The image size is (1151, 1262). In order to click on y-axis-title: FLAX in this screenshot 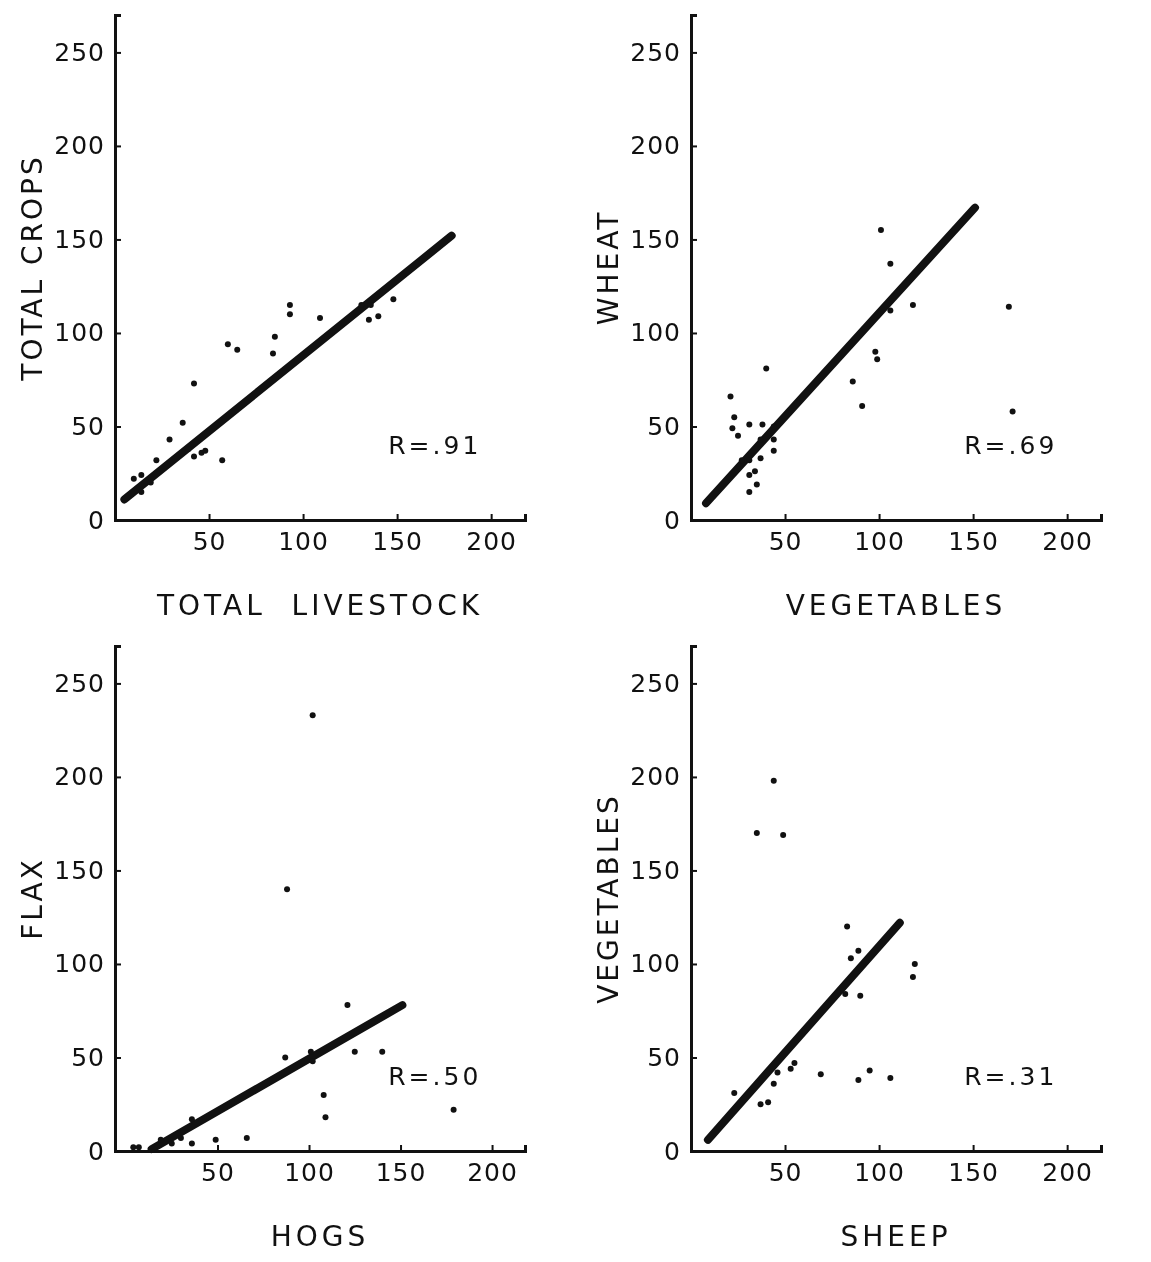, I will do `click(32, 898)`.